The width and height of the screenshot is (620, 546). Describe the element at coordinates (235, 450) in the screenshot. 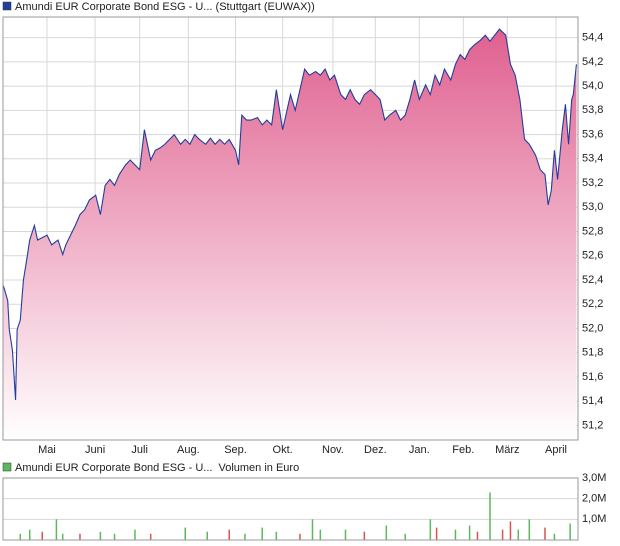

I see `x-tick-label: Sep.` at that location.